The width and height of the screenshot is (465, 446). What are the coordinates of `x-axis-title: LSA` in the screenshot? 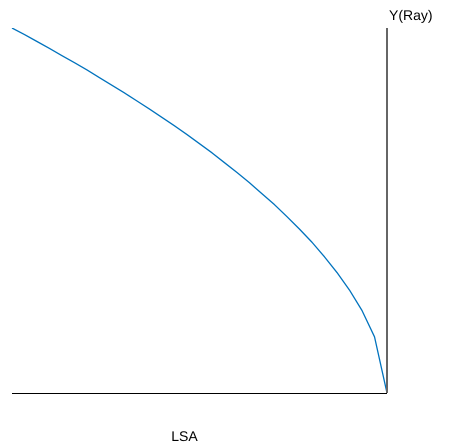 It's located at (184, 436).